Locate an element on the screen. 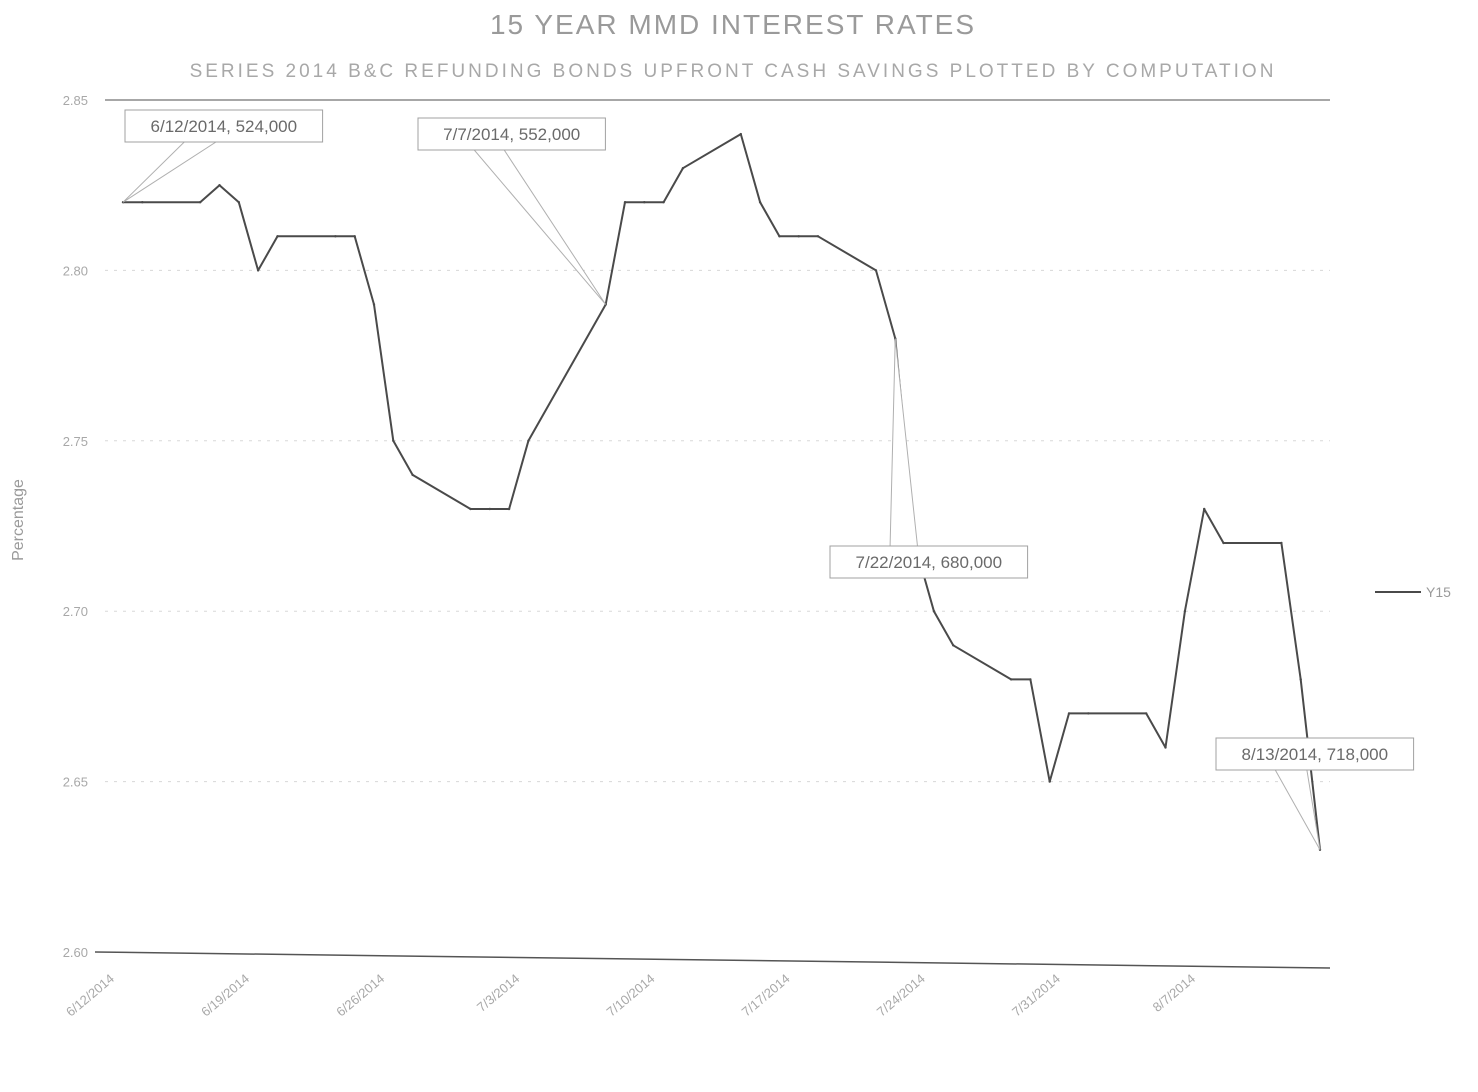 The width and height of the screenshot is (1478, 1092). data-label-callout: 7/22/2014, 680,000 is located at coordinates (929, 458).